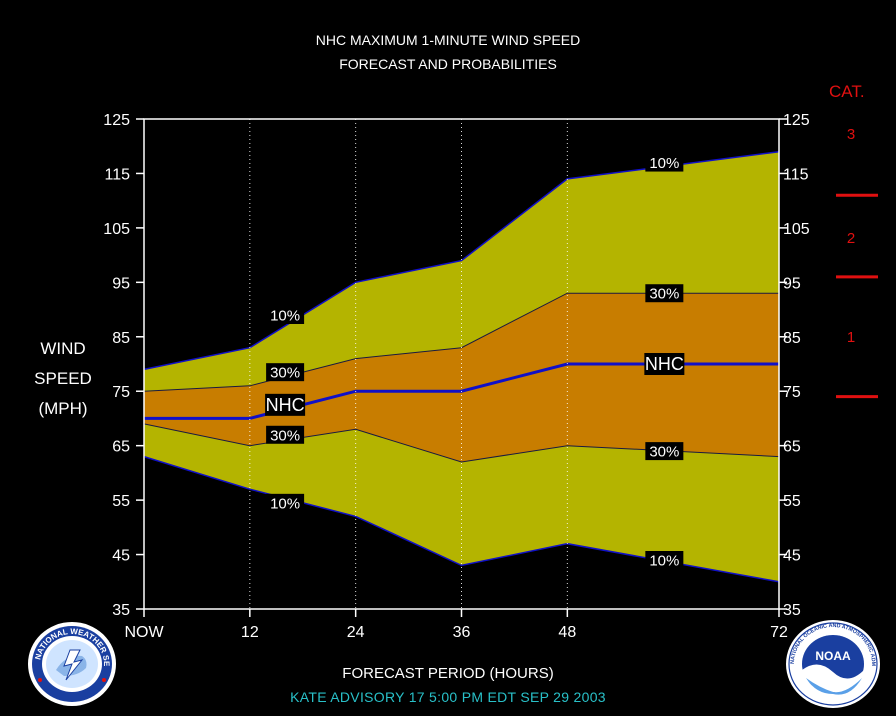 This screenshot has width=896, height=716. I want to click on annotation-label-5: 10%, so click(664, 162).